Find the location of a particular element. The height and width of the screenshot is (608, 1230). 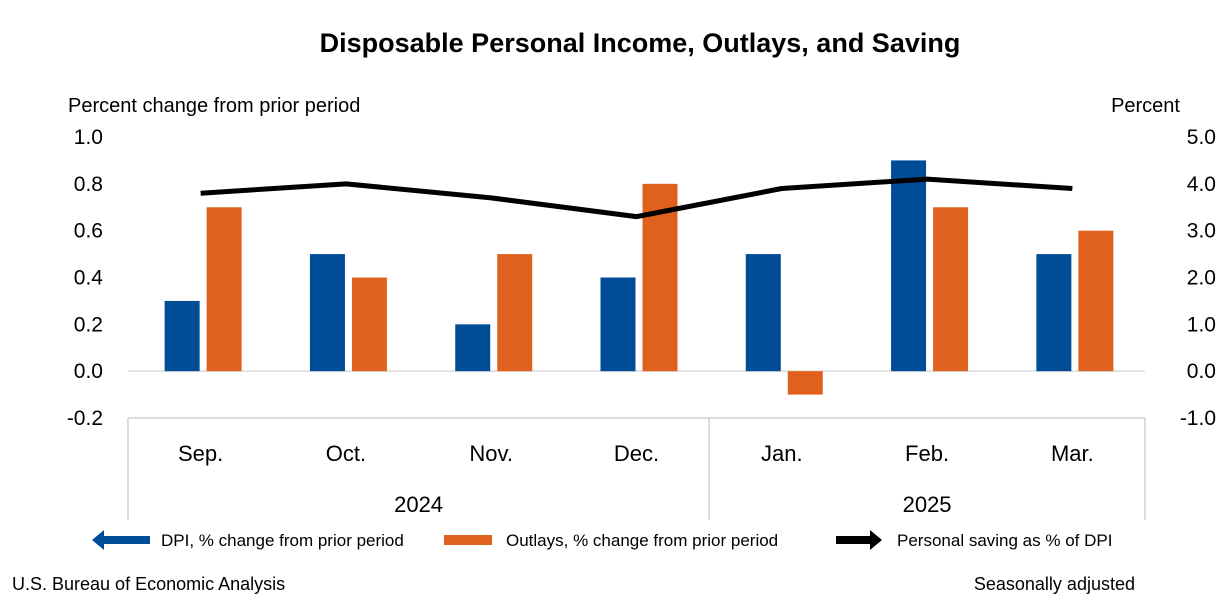

year-label: 2024 is located at coordinates (418, 504).